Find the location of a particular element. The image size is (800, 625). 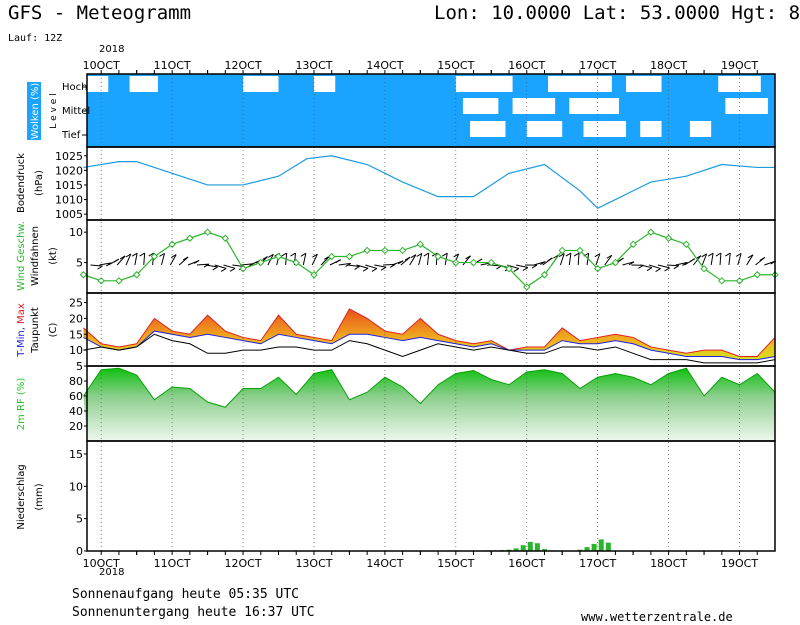

humidity-area is located at coordinates (429, 404).